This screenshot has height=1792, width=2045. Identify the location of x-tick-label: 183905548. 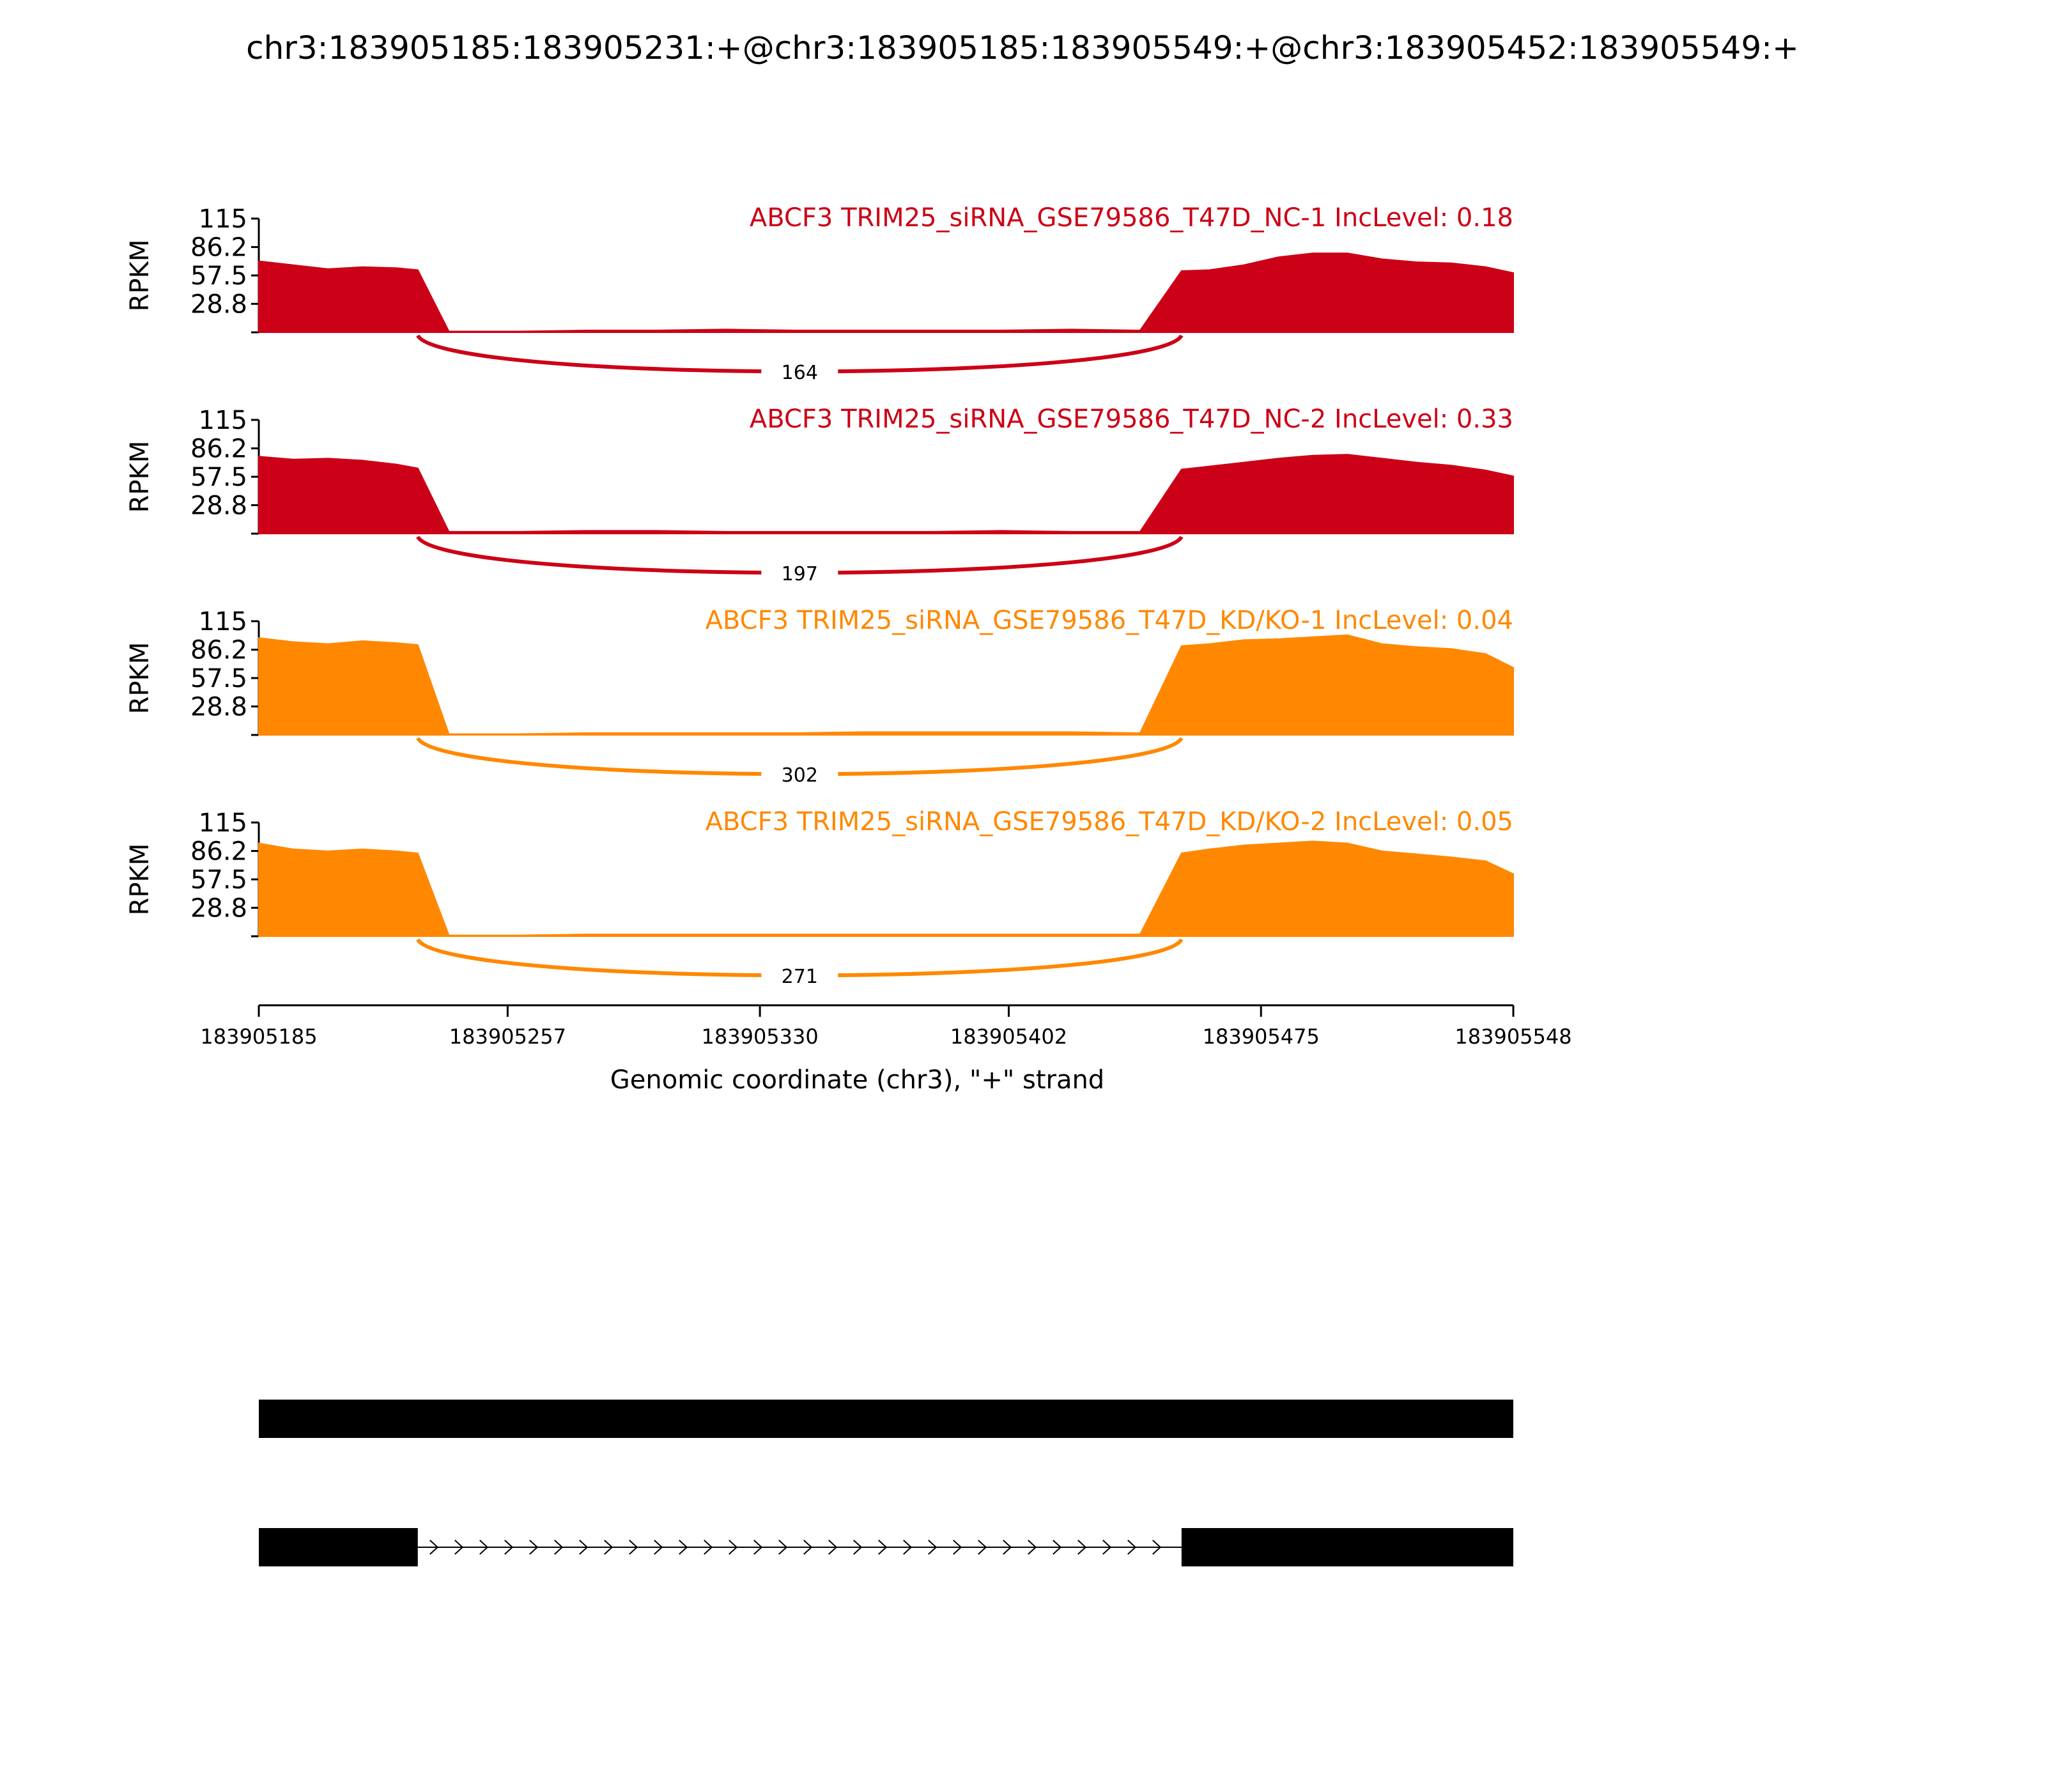
(1513, 1036).